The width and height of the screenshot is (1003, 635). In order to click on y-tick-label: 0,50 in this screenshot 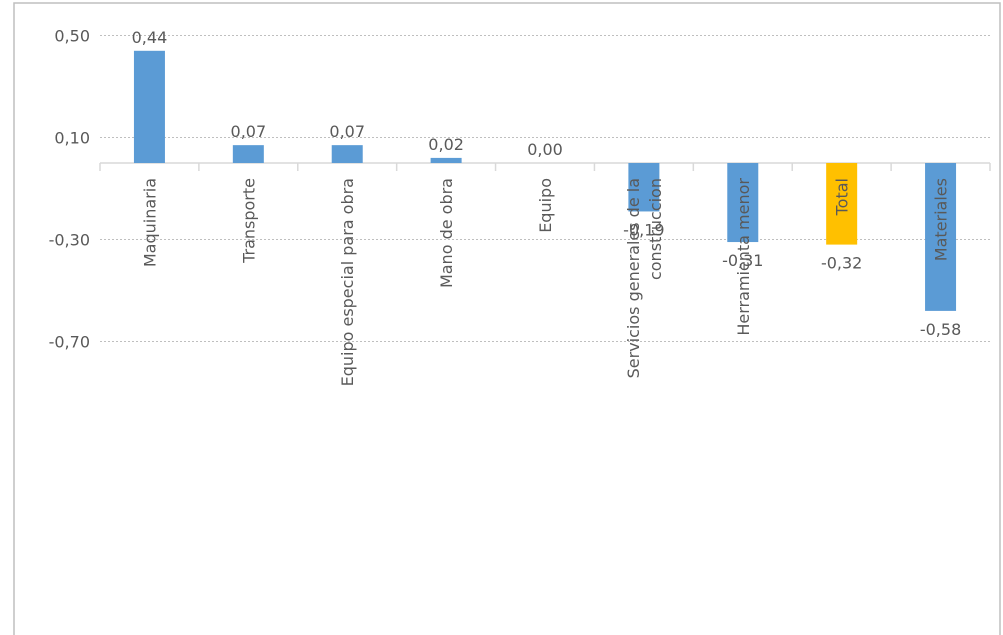, I will do `click(72, 36)`.